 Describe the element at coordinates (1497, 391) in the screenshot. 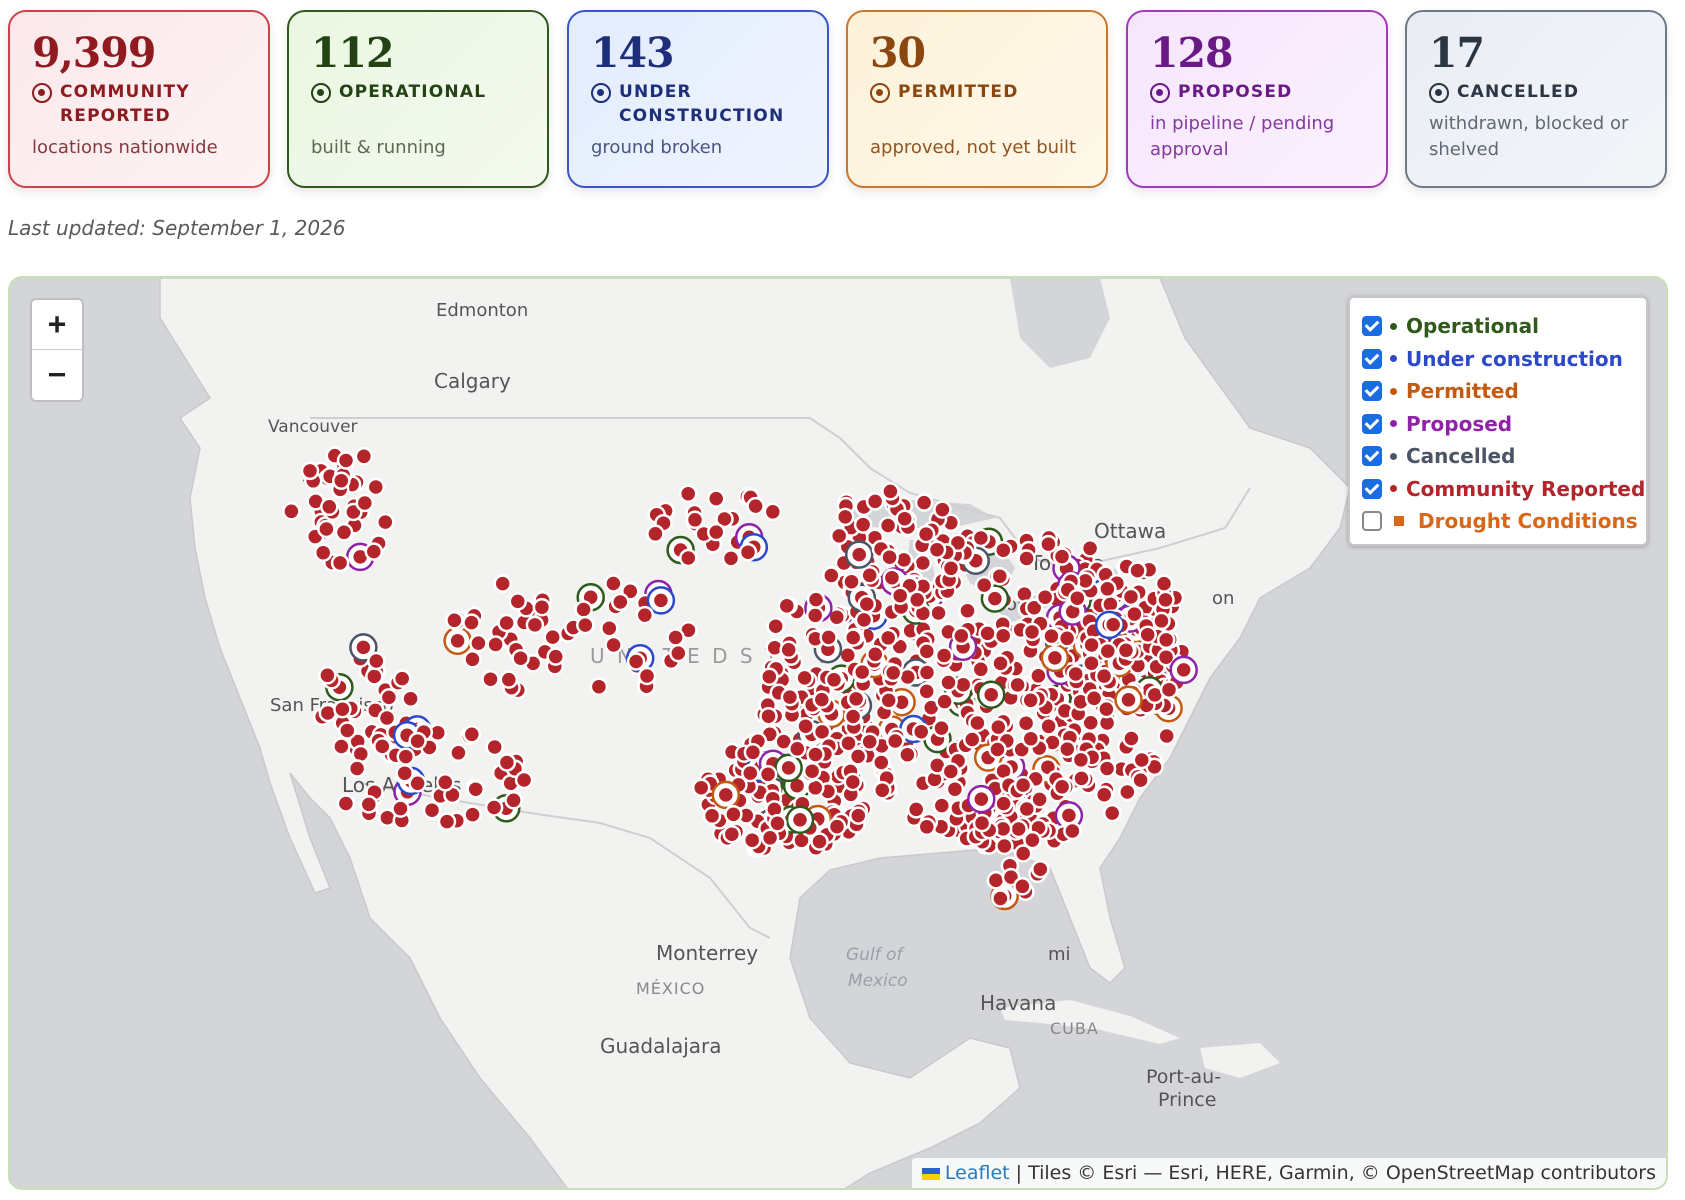

I see `legend-row-permitted: Permitted` at that location.